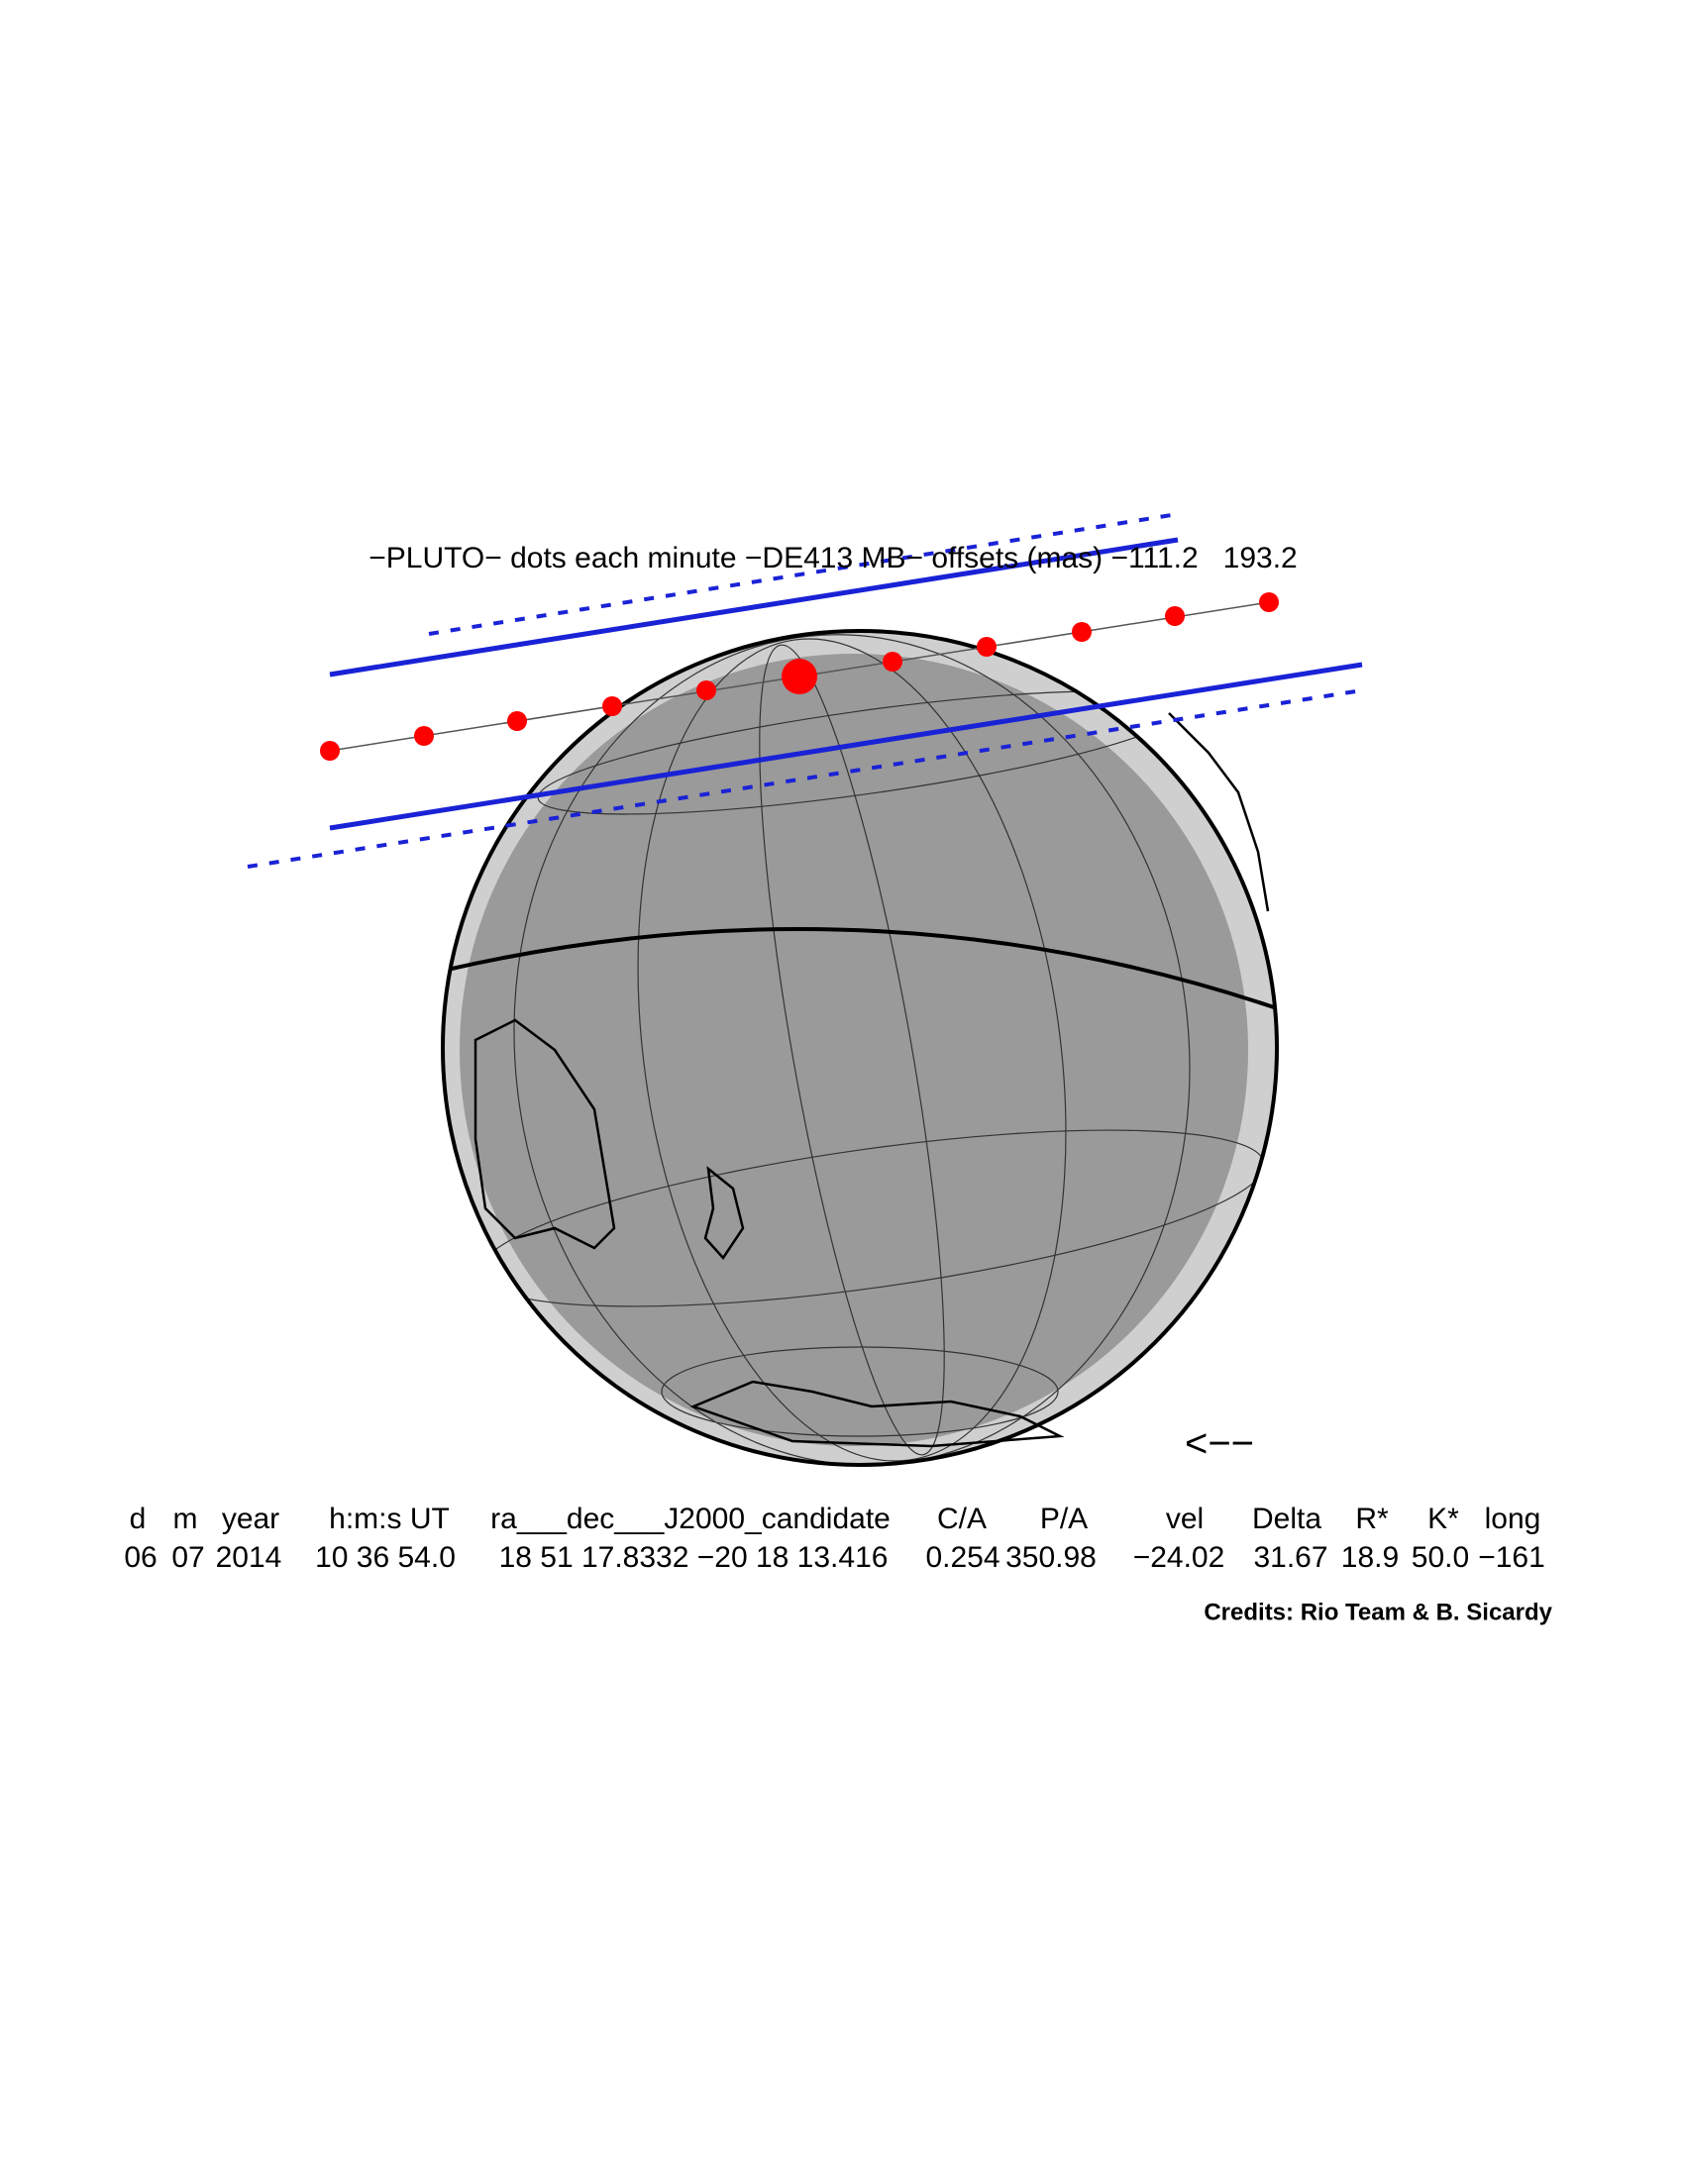 Image resolution: width=1684 pixels, height=2184 pixels. What do you see at coordinates (187, 1557) in the screenshot?
I see `table-value: 07` at bounding box center [187, 1557].